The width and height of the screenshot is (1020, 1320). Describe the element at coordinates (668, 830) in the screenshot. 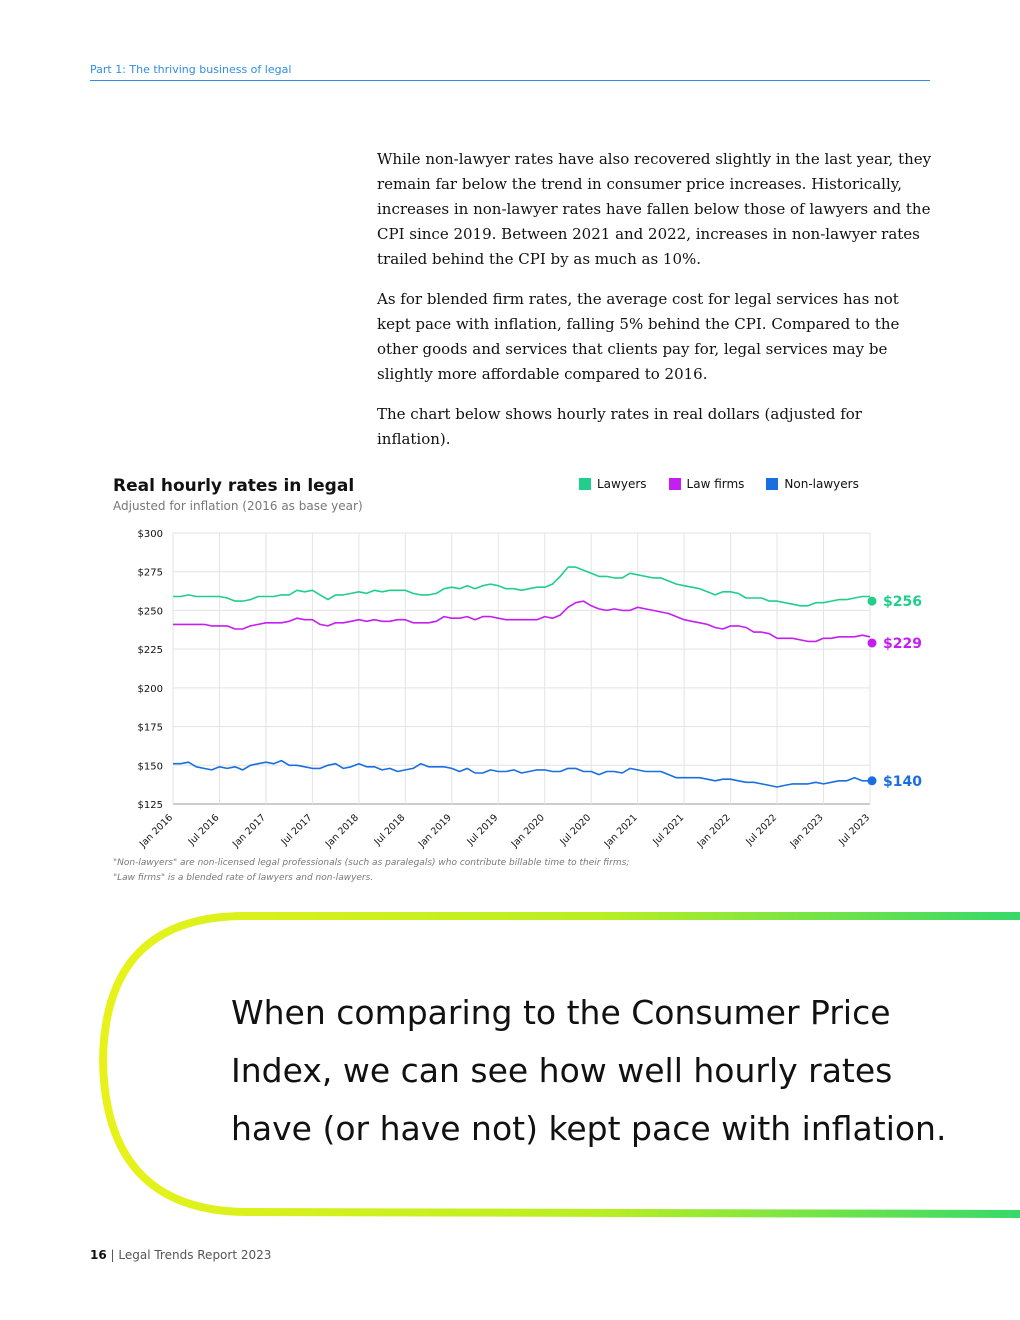

I see `x-tick-label: Jul 2021` at that location.